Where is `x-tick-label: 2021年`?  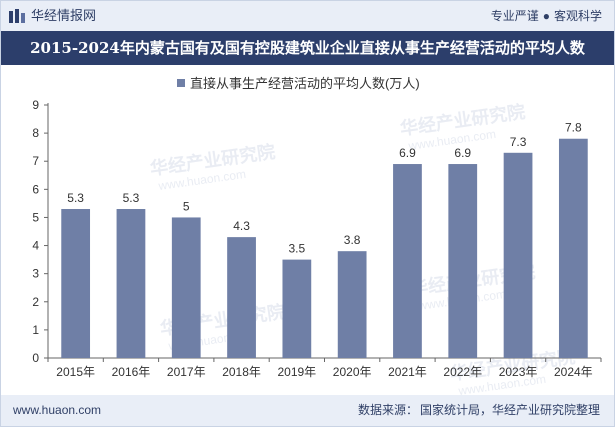
x-tick-label: 2021年 is located at coordinates (407, 372).